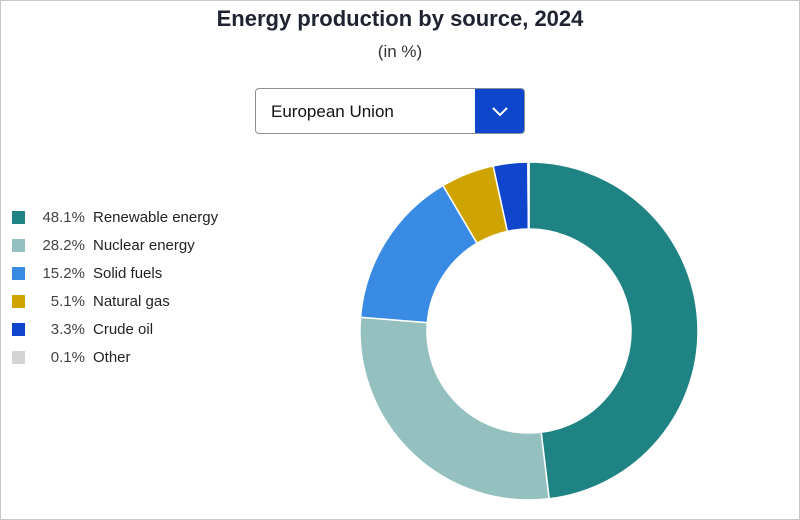 This screenshot has height=520, width=800. What do you see at coordinates (123, 329) in the screenshot?
I see `legend-label: Crude oil` at bounding box center [123, 329].